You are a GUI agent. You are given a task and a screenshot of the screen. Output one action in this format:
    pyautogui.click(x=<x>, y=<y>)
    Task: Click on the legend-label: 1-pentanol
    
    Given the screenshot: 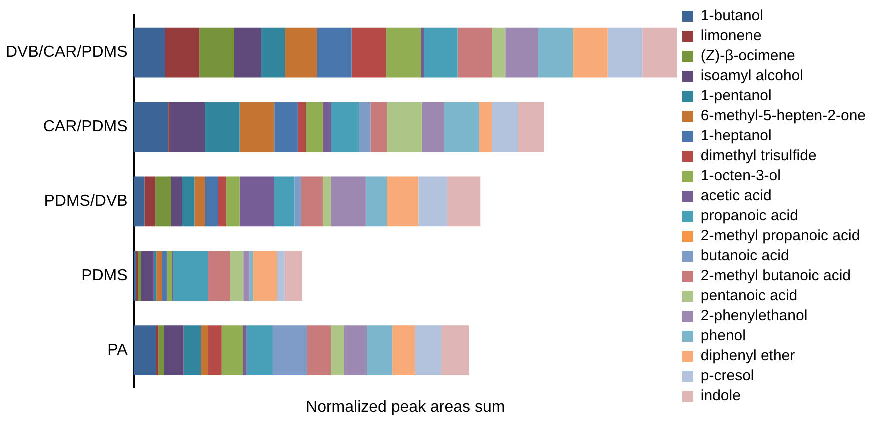 What is the action you would take?
    pyautogui.click(x=736, y=96)
    